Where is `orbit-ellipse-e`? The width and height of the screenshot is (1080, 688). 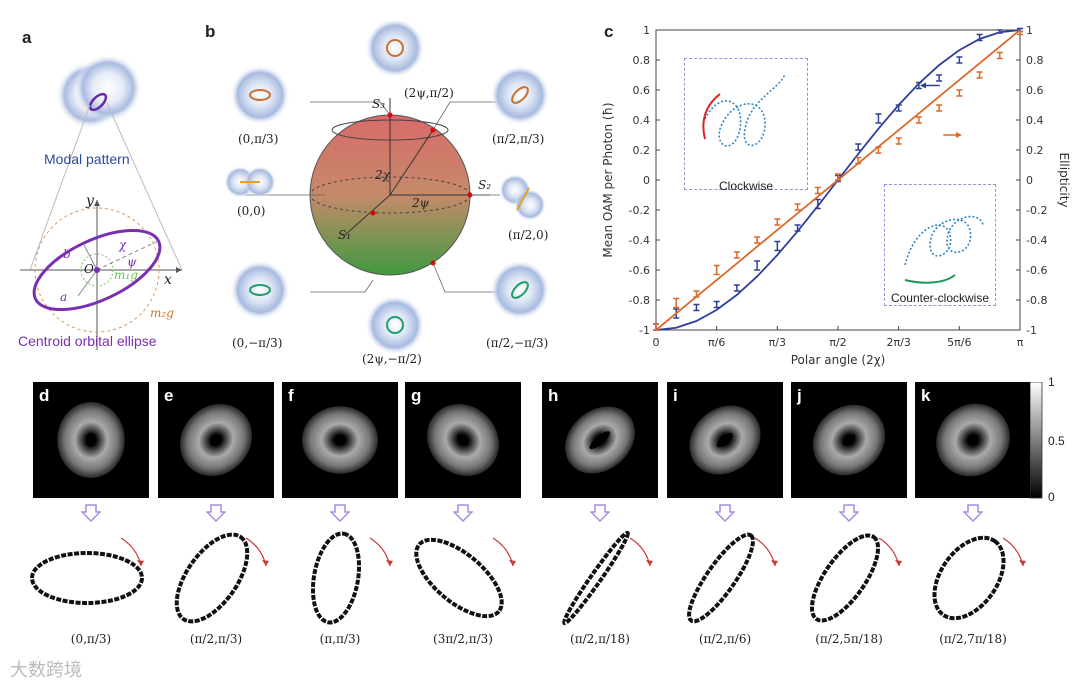
orbit-ellipse-e is located at coordinates (221, 578).